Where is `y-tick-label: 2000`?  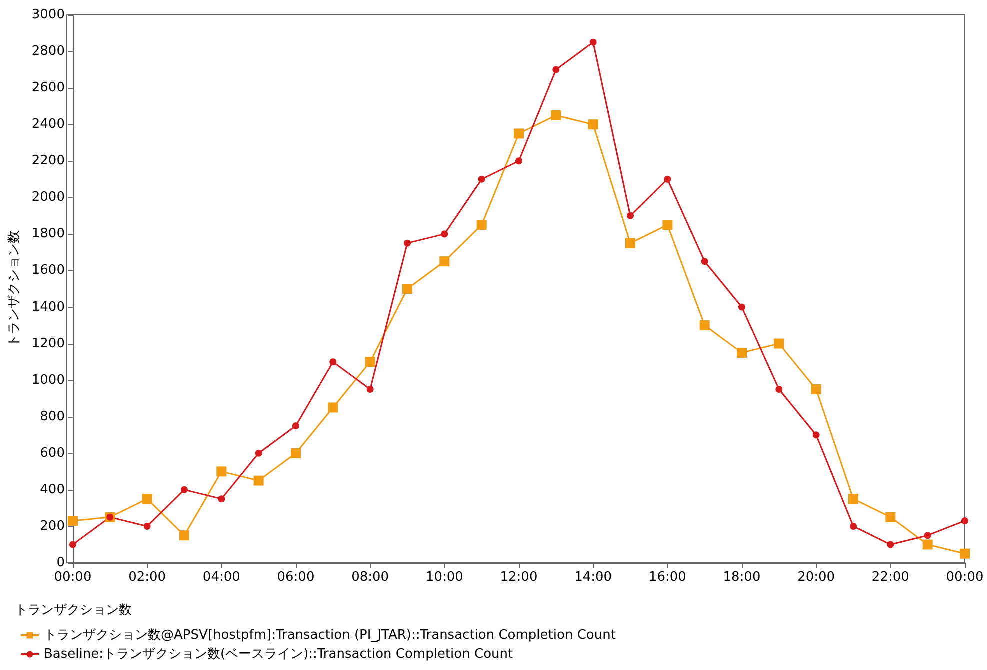 y-tick-label: 2000 is located at coordinates (48, 198).